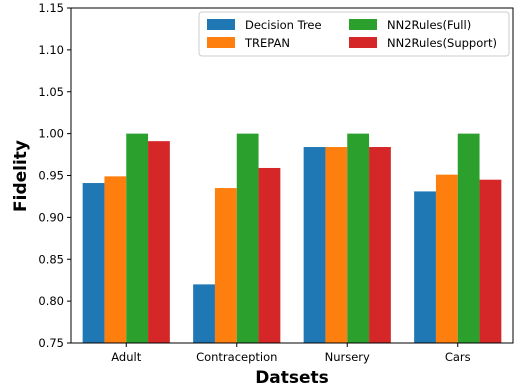 The height and width of the screenshot is (391, 517). I want to click on y-tick-label: 0.75, so click(51, 343).